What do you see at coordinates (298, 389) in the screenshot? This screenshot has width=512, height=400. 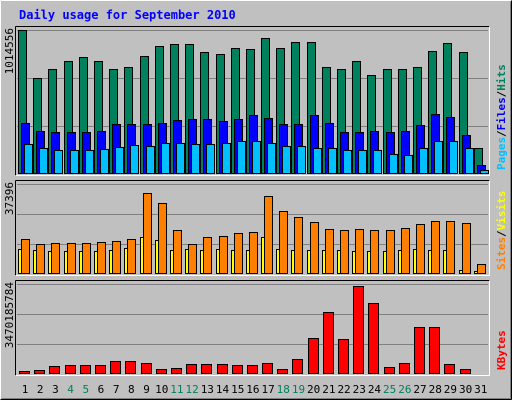 I see `day-label: 19` at bounding box center [298, 389].